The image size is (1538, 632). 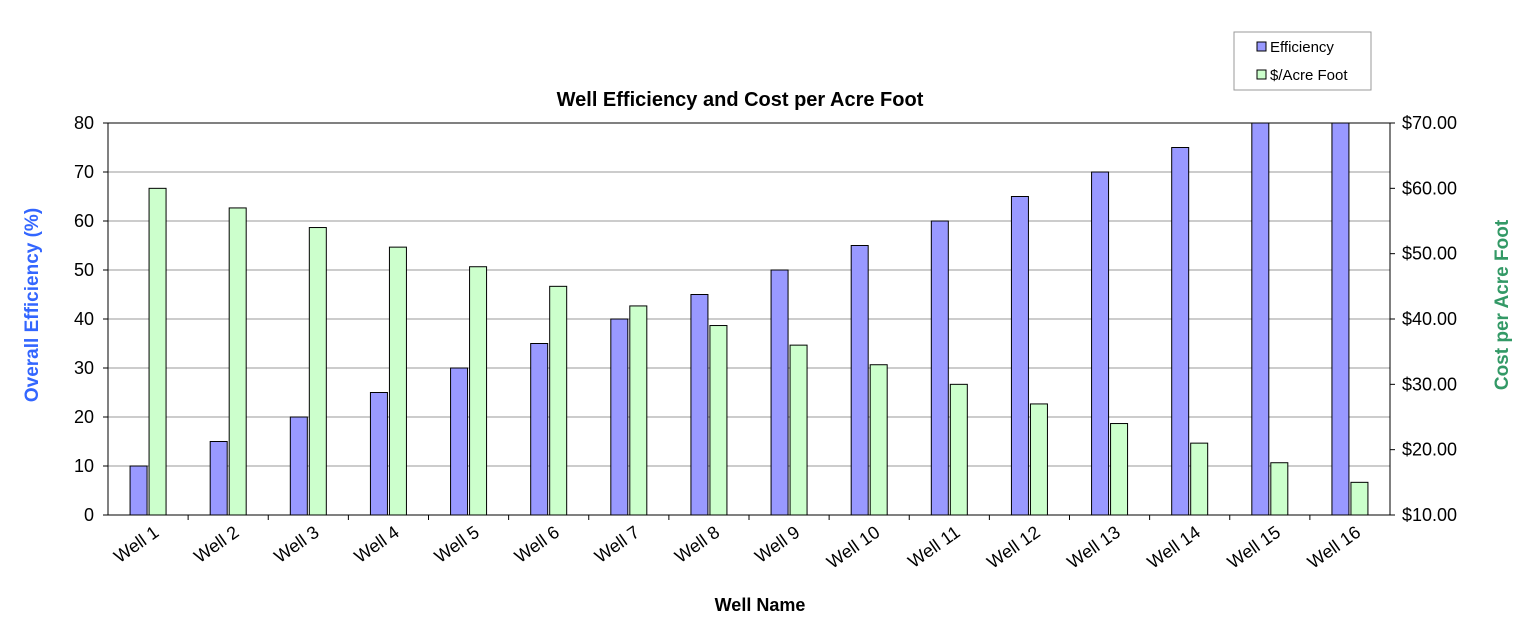 I want to click on y-tick-label: 30, so click(x=84, y=368).